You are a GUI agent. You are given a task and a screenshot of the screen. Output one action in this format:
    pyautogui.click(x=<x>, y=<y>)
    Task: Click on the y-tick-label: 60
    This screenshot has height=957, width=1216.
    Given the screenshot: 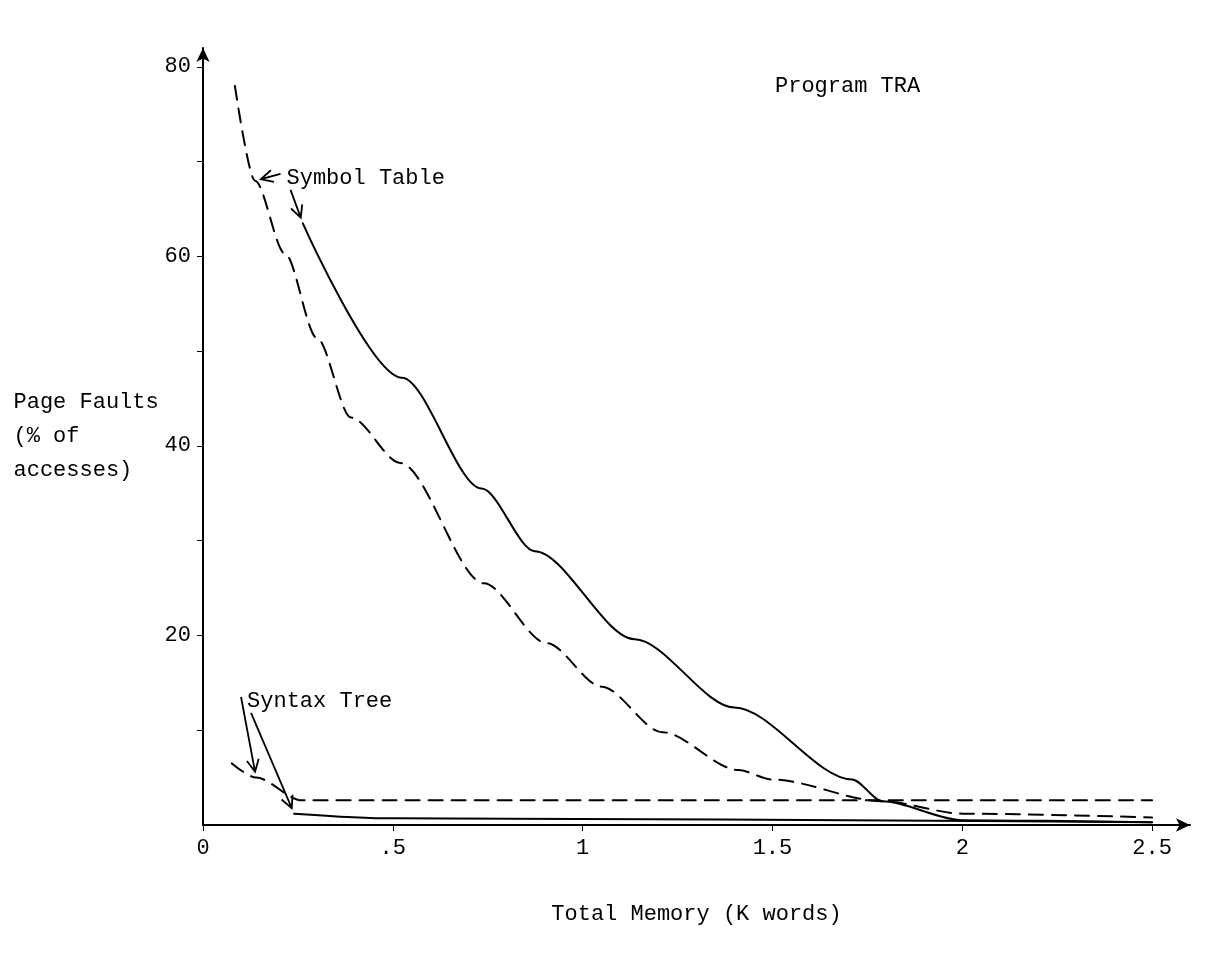 What is the action you would take?
    pyautogui.click(x=177, y=256)
    